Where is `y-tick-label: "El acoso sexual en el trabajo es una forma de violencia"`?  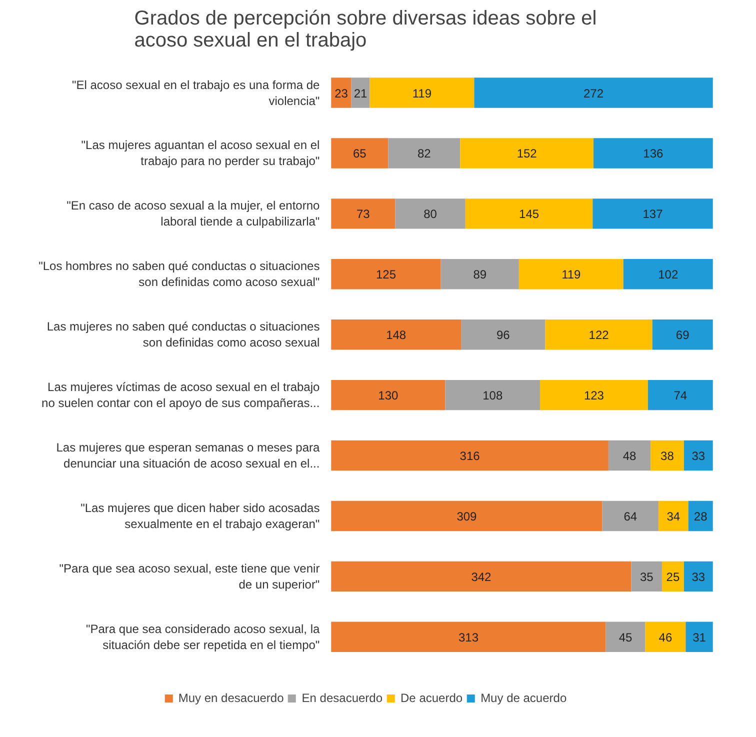 y-tick-label: "El acoso sexual en el trabajo es una forma de violencia" is located at coordinates (196, 93).